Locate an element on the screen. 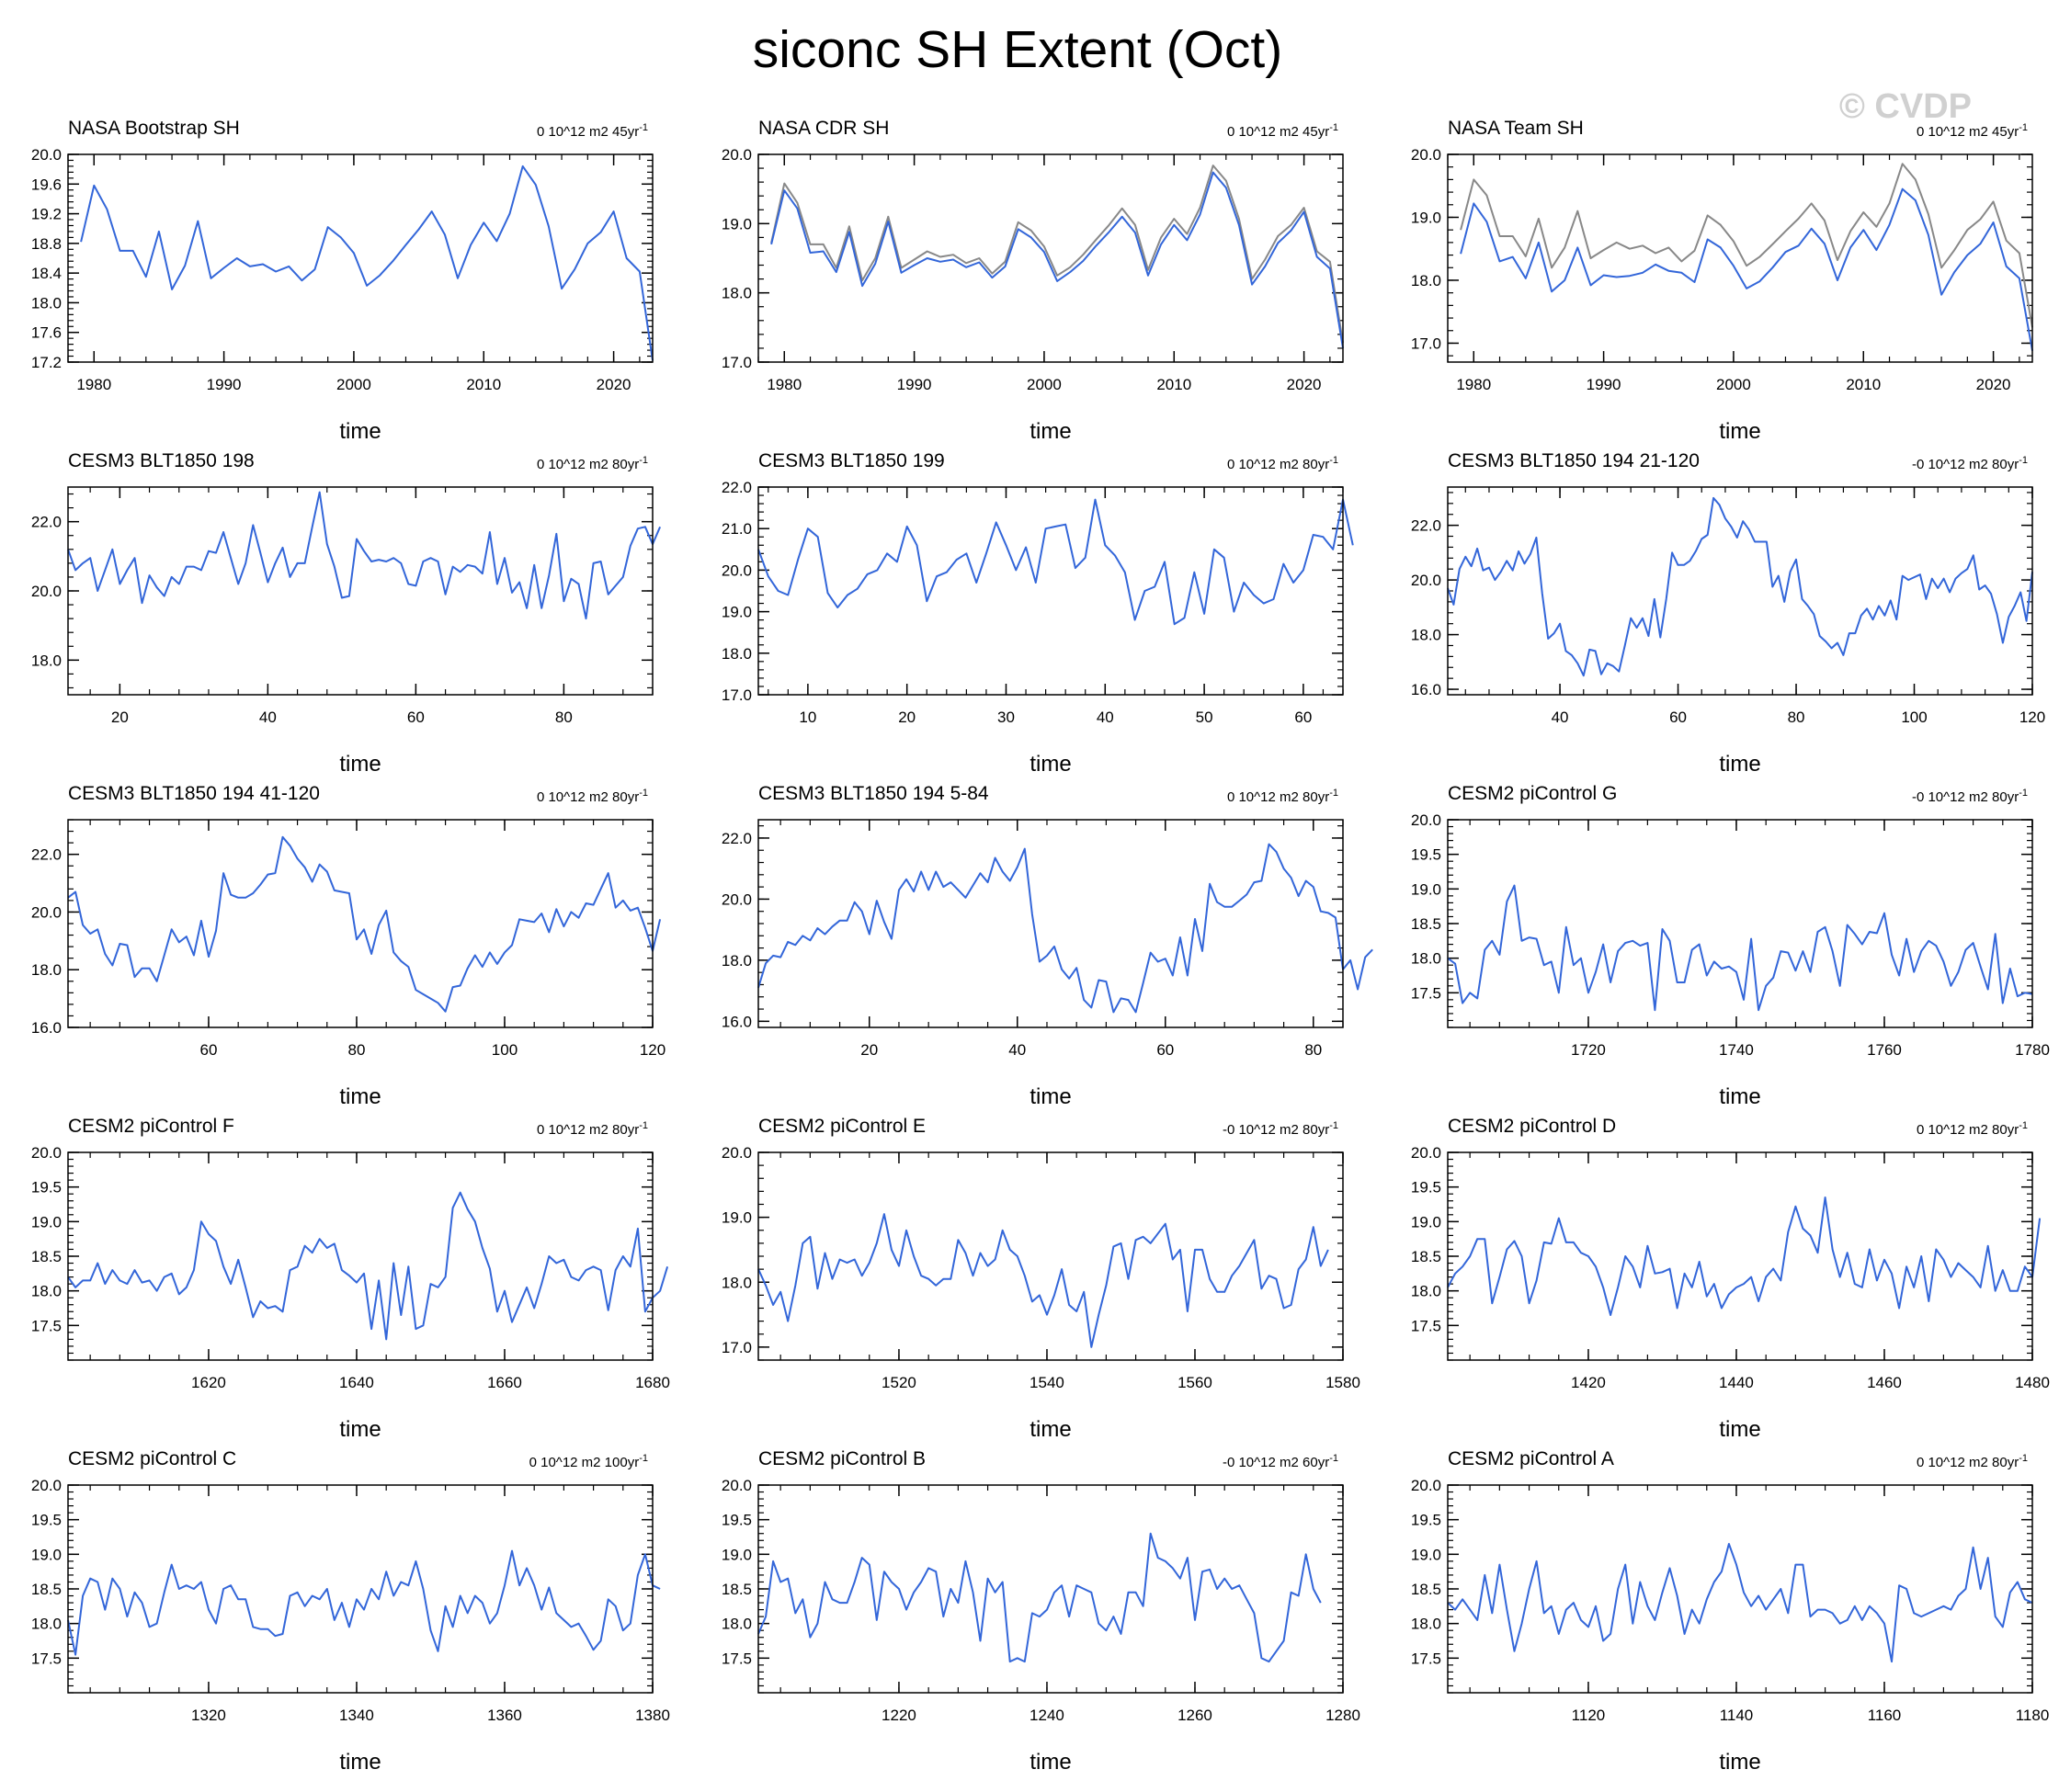  panel-title: NASA CDR SH is located at coordinates (823, 128).